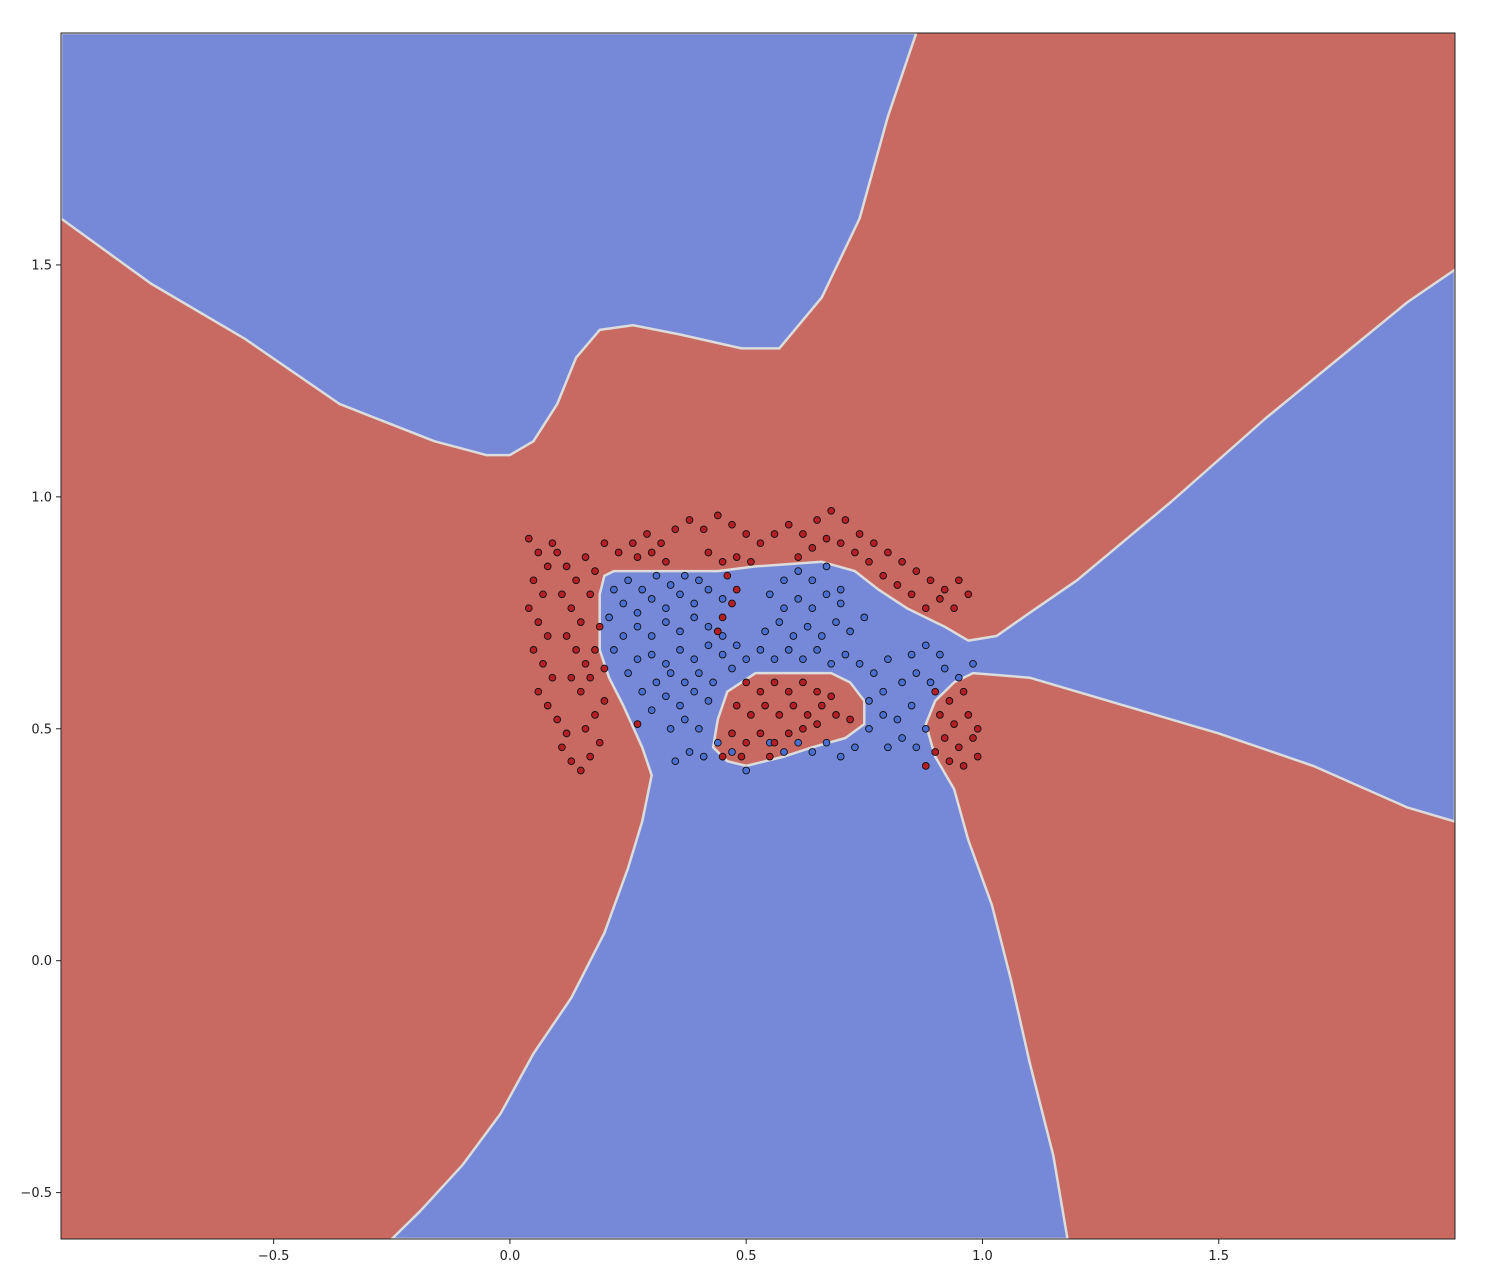 The height and width of the screenshot is (1288, 1512). I want to click on x-axis: −0.5 0.0 0.5 1.0 1.5, so click(743, 1251).